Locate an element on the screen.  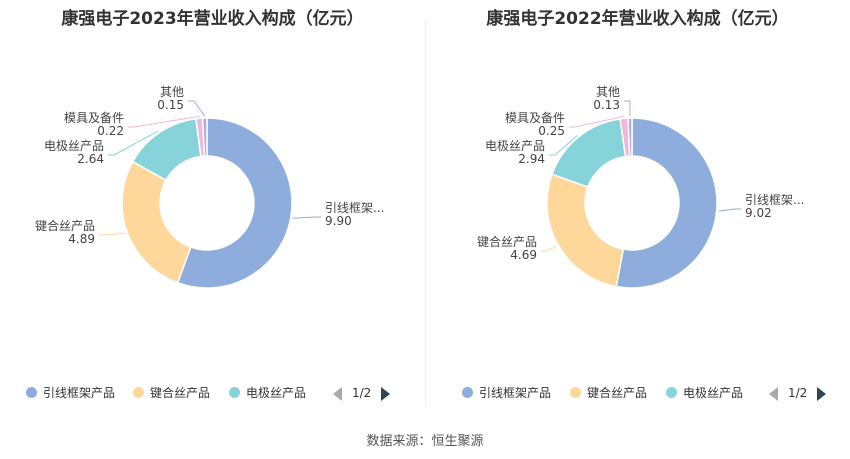
data-source: 数据来源：恒生聚源 is located at coordinates (425, 441).